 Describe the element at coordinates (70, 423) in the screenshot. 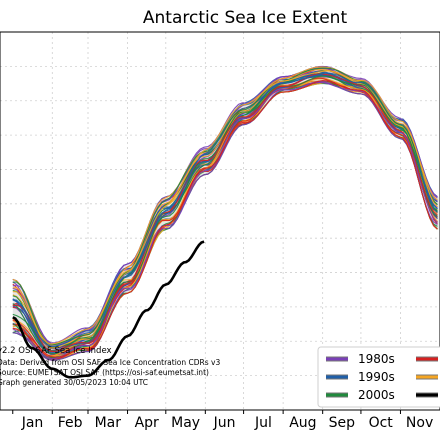

I see `x-tick-label: Feb` at that location.